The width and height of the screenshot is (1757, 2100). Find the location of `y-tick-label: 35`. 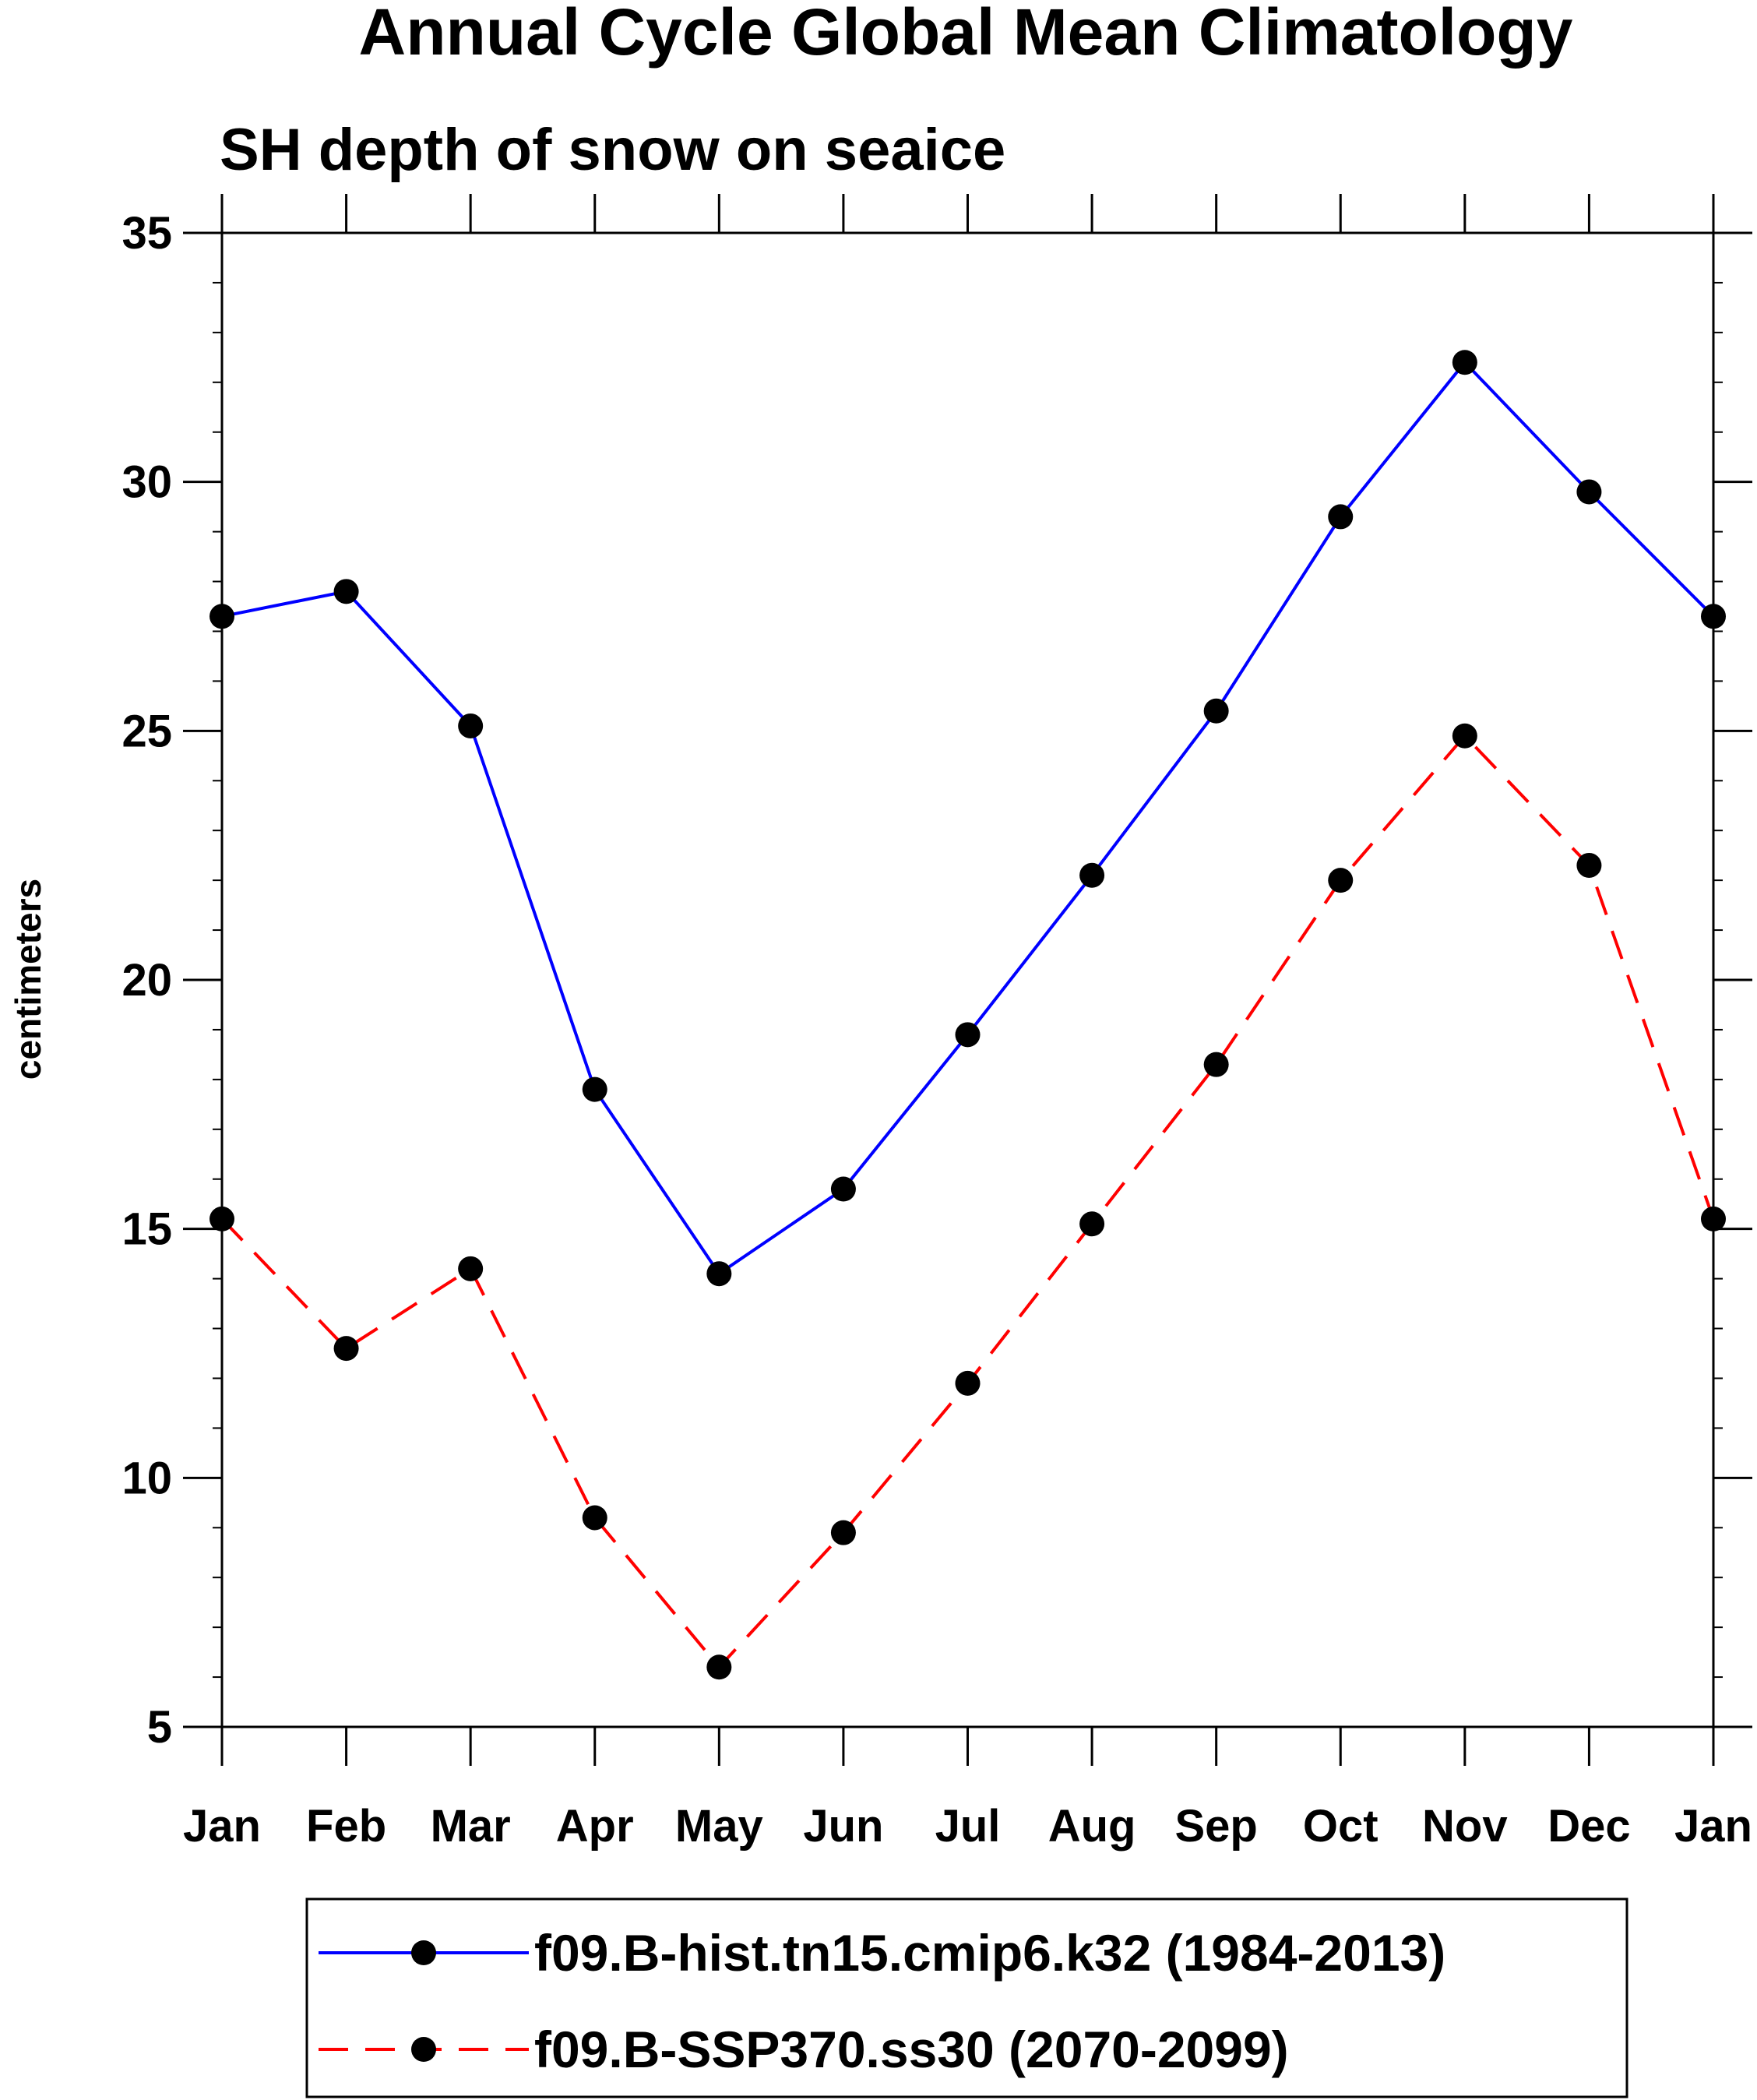

y-tick-label: 35 is located at coordinates (147, 233).